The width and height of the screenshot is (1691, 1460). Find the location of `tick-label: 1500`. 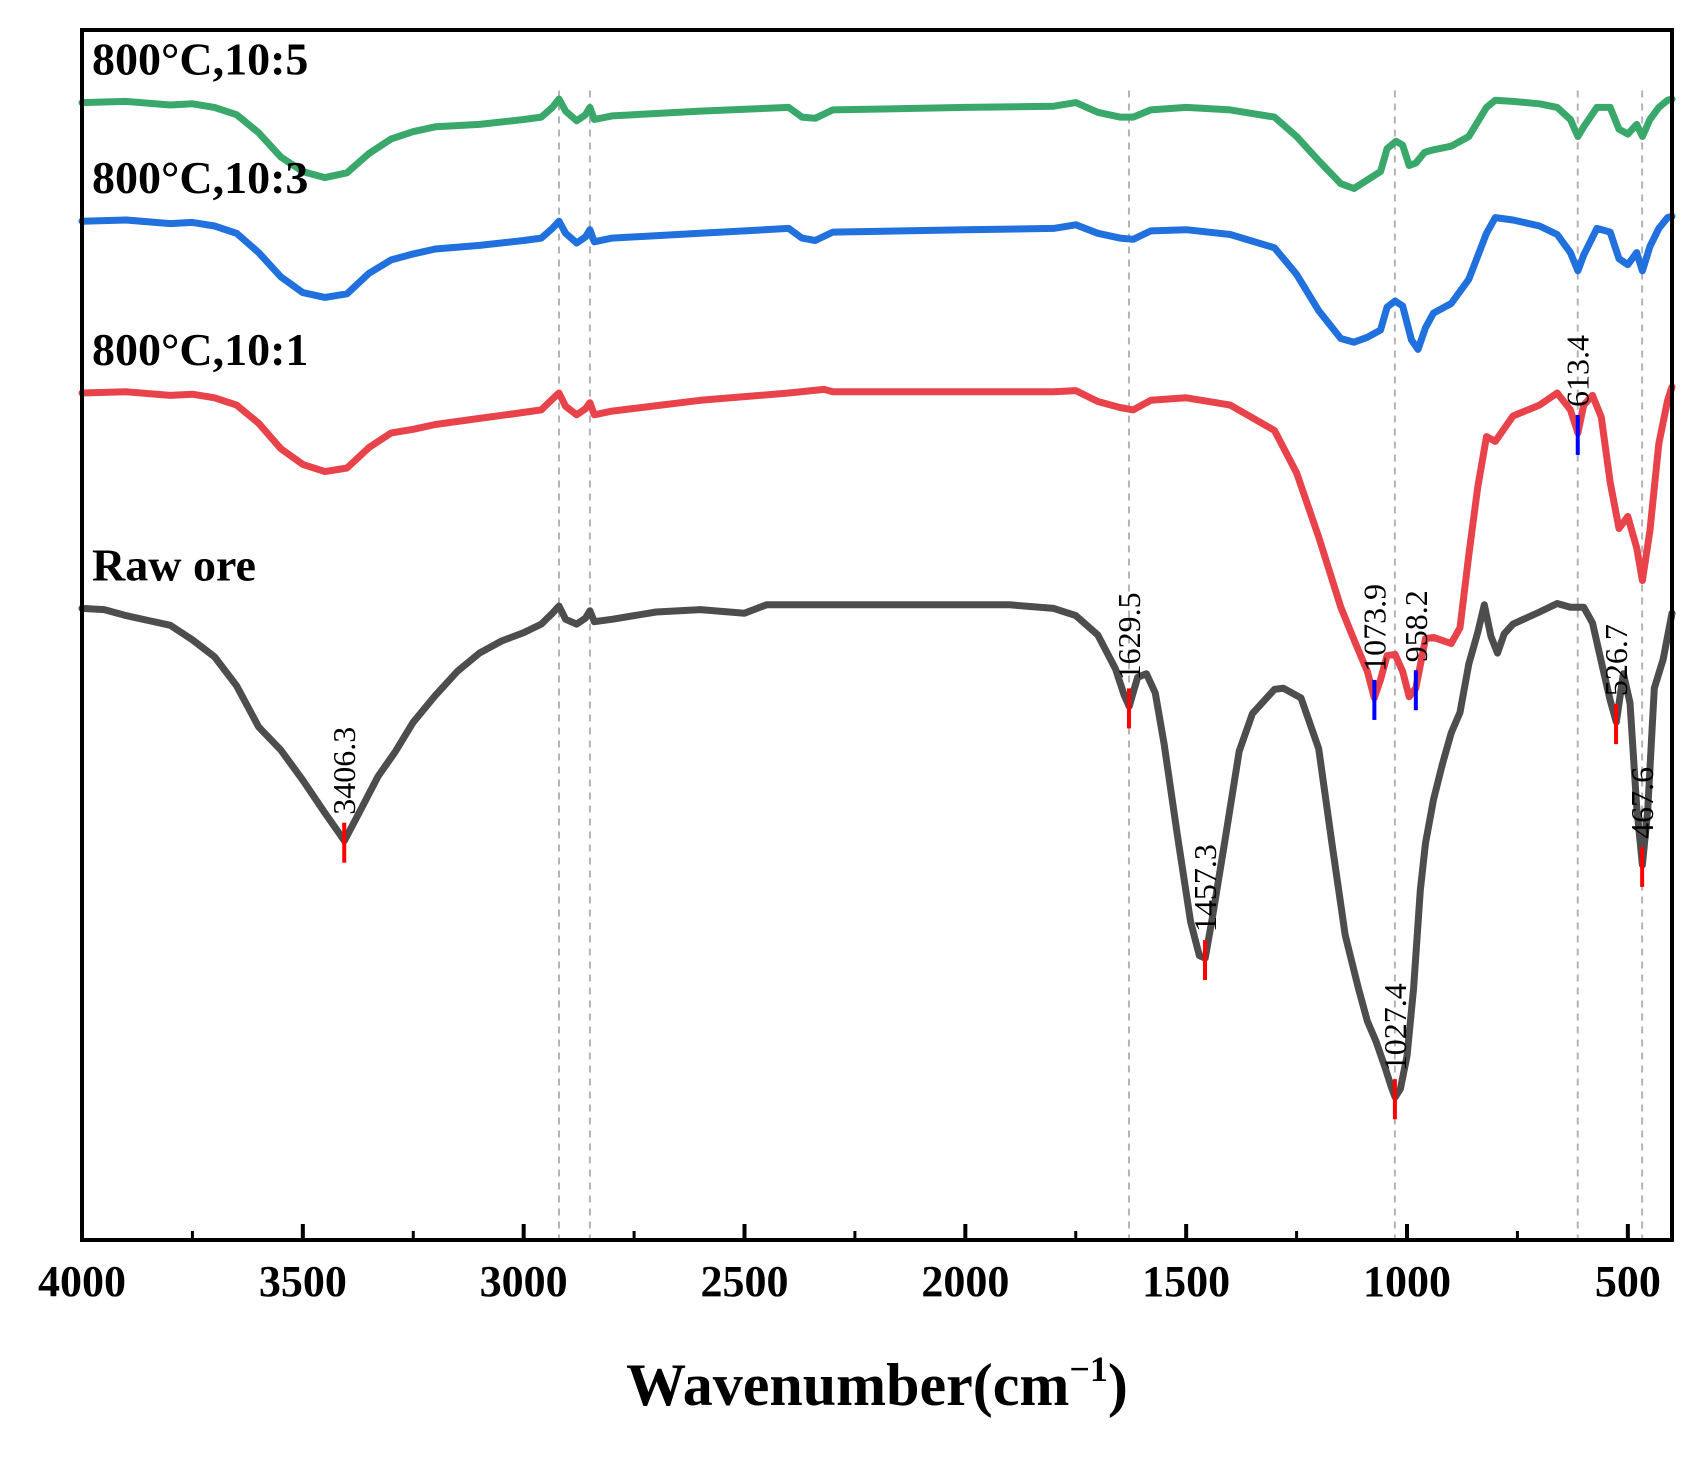

tick-label: 1500 is located at coordinates (1186, 1281).